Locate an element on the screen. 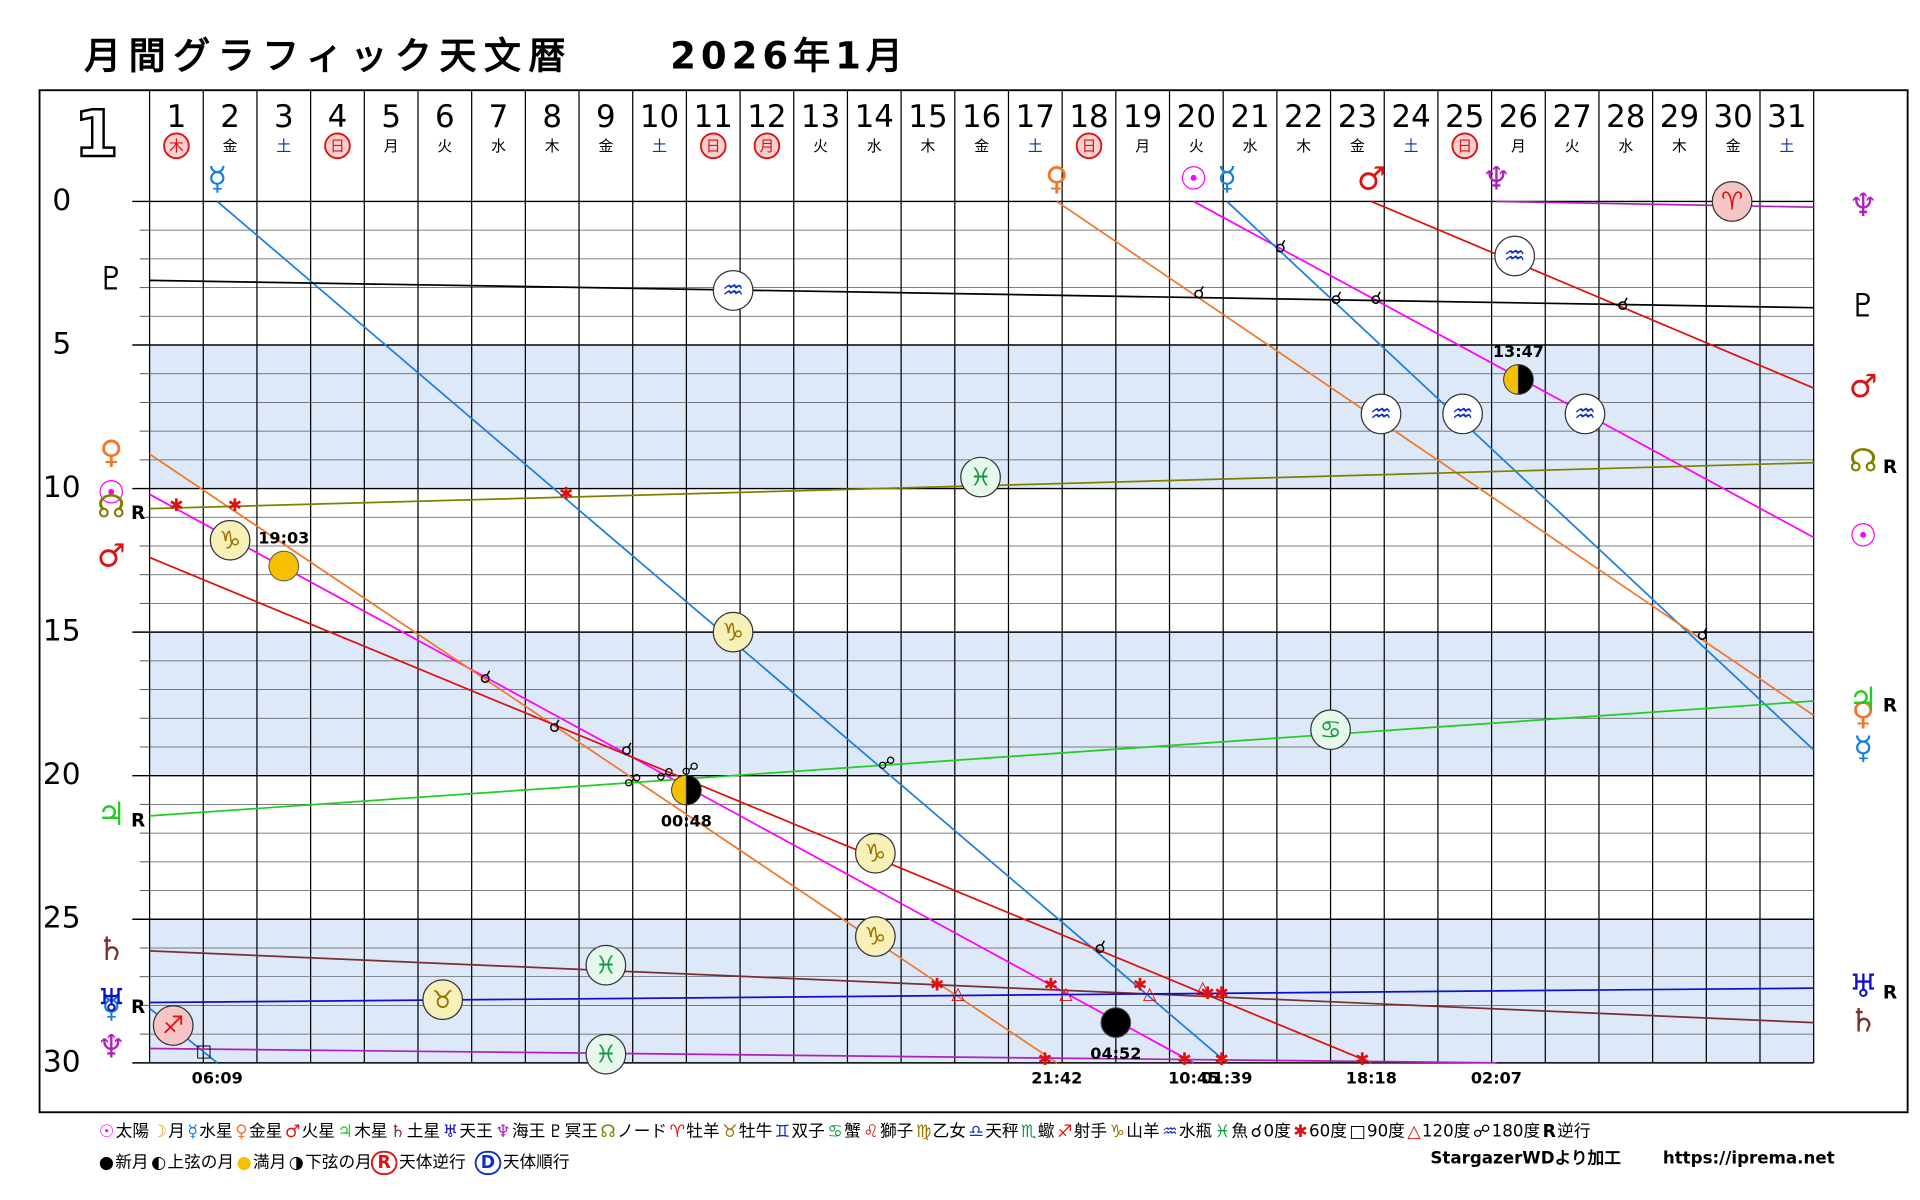 Image resolution: width=1920 pixels, height=1200 pixels. legend-symbol: ☍ is located at coordinates (1482, 1132).